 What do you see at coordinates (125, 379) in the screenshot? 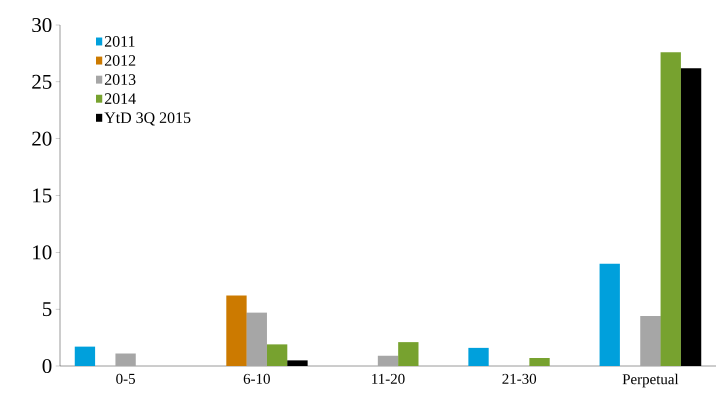
I see `x-tick-label: 0-5` at bounding box center [125, 379].